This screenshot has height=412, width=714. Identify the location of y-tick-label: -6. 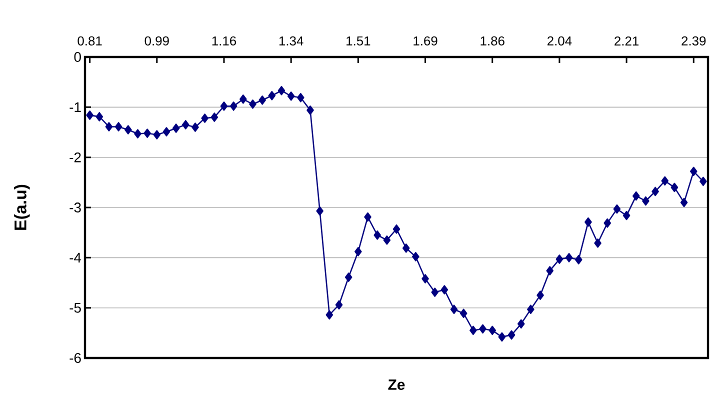
(75, 358).